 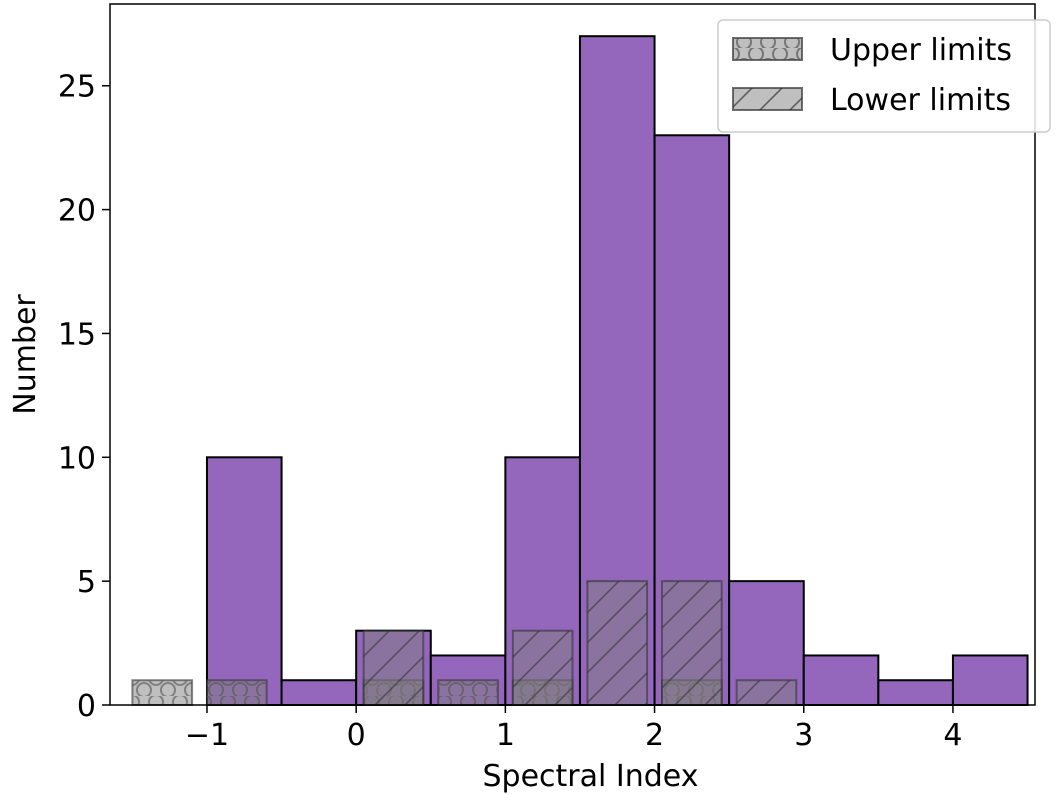 I want to click on y-tick-label: 20, so click(x=77, y=211).